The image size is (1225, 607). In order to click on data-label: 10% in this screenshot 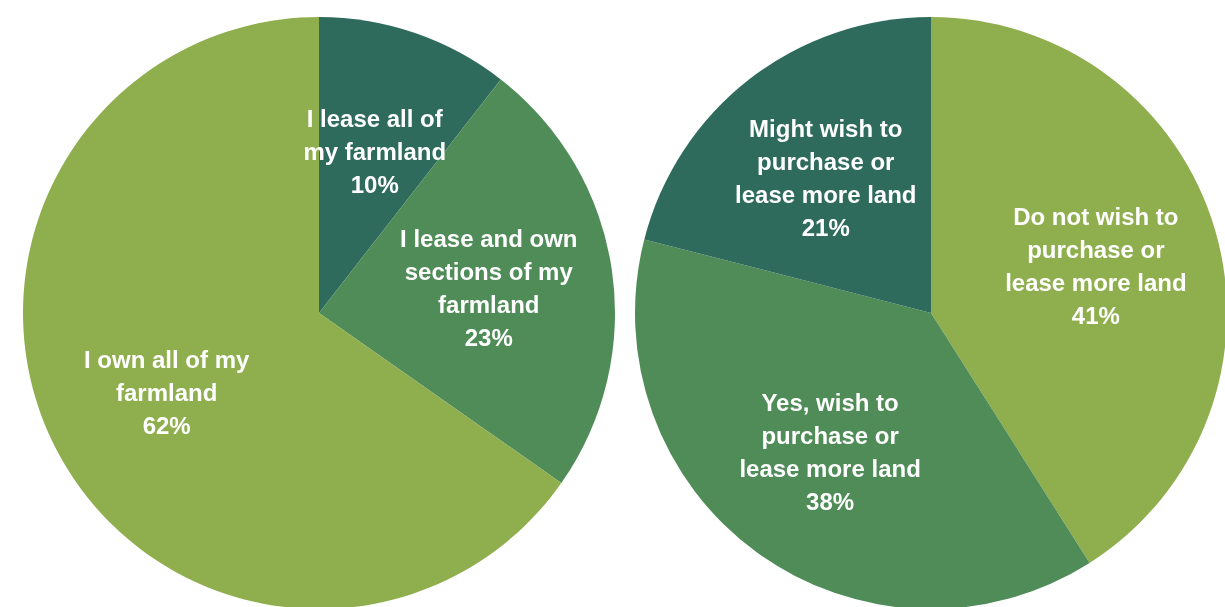, I will do `click(374, 184)`.